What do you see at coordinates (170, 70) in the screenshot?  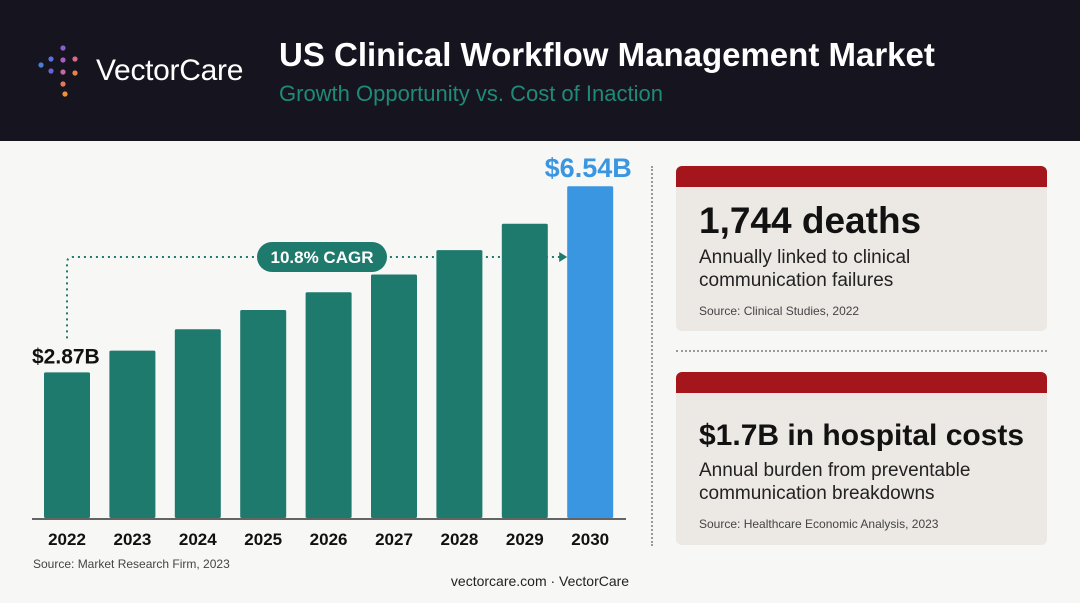 I see `brand-name: VectorCare` at bounding box center [170, 70].